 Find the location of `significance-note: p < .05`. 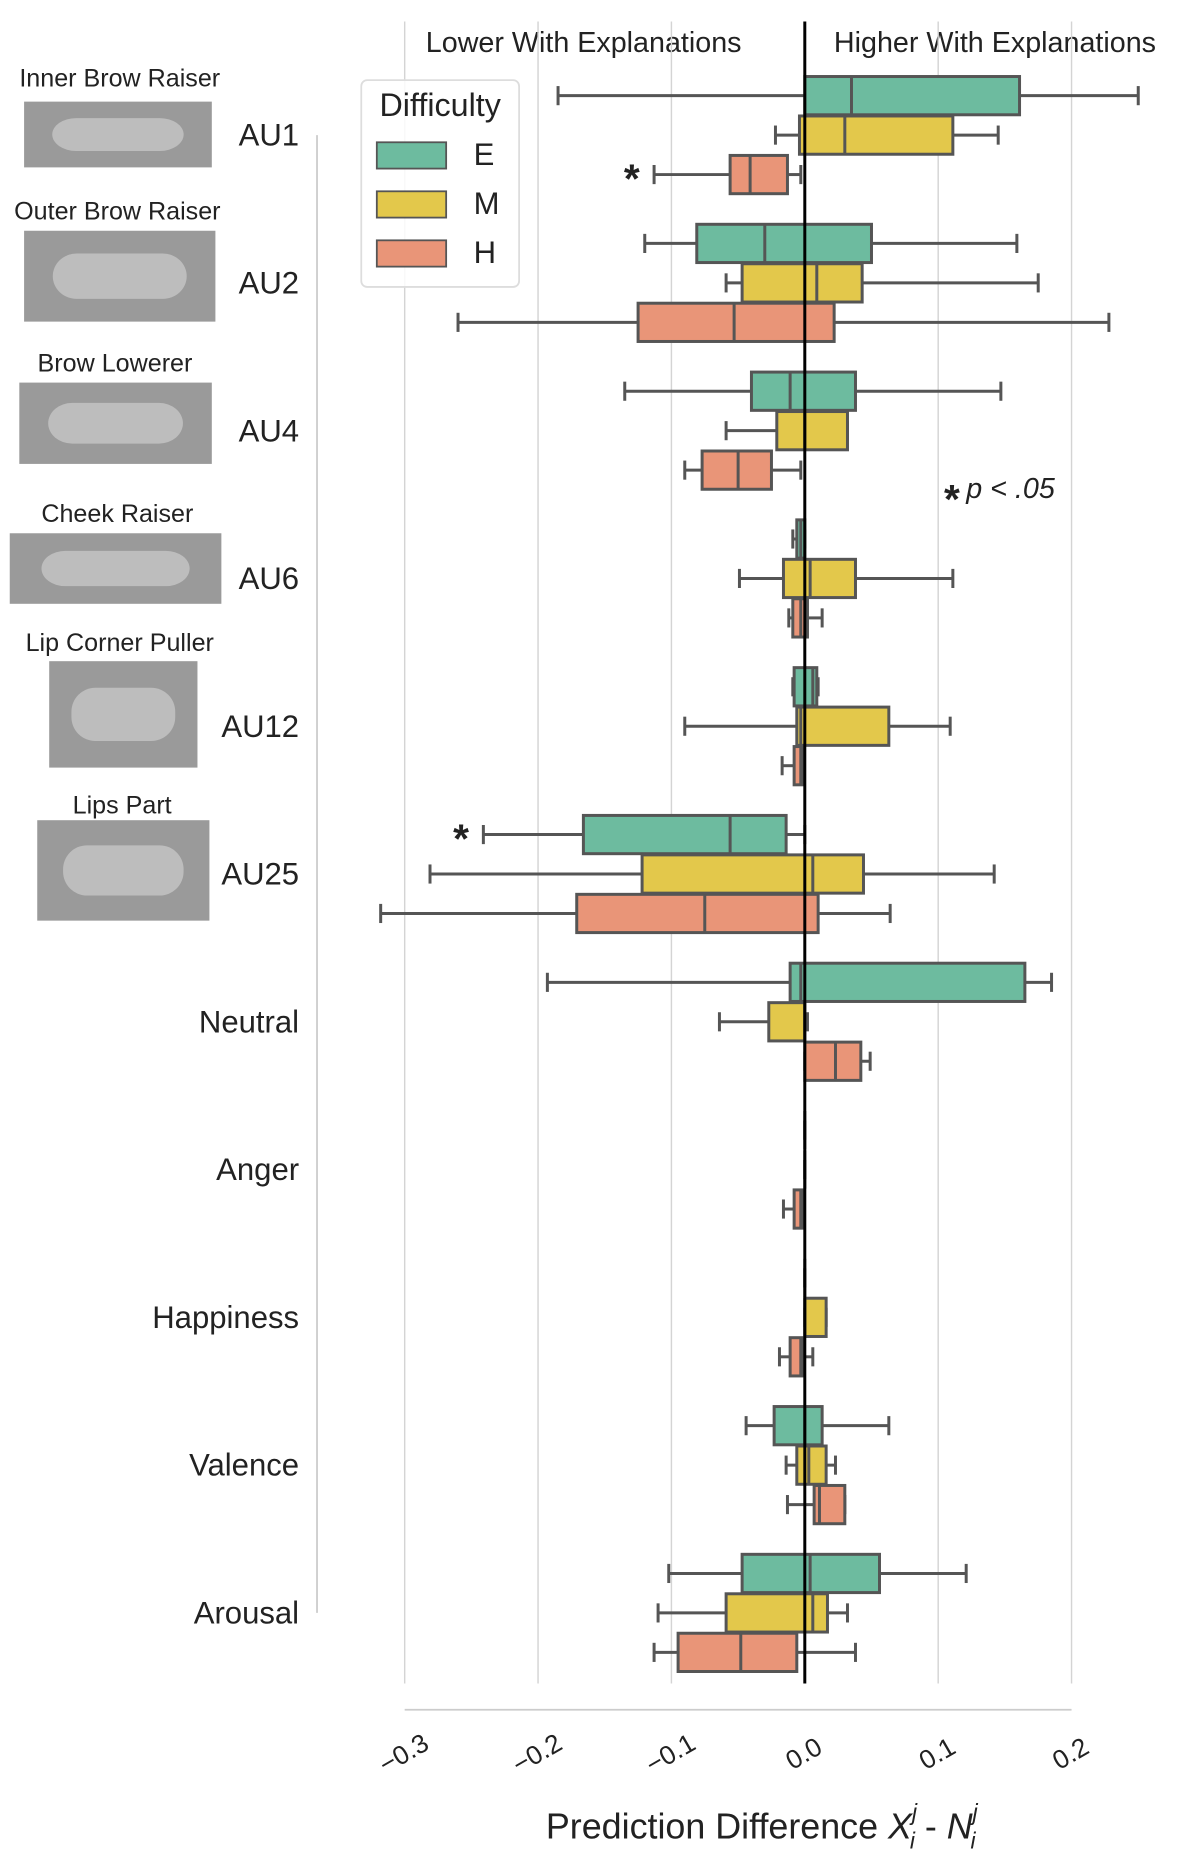

significance-note: p < .05 is located at coordinates (1010, 489).